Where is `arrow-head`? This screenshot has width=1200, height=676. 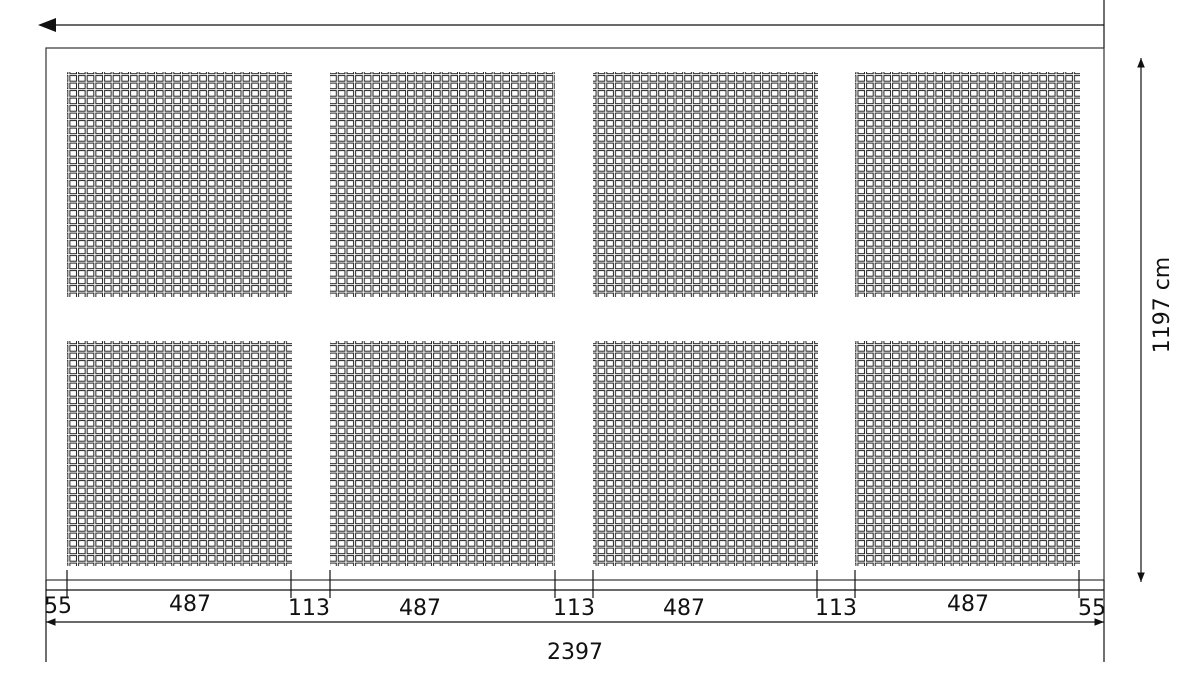 arrow-head is located at coordinates (47, 25).